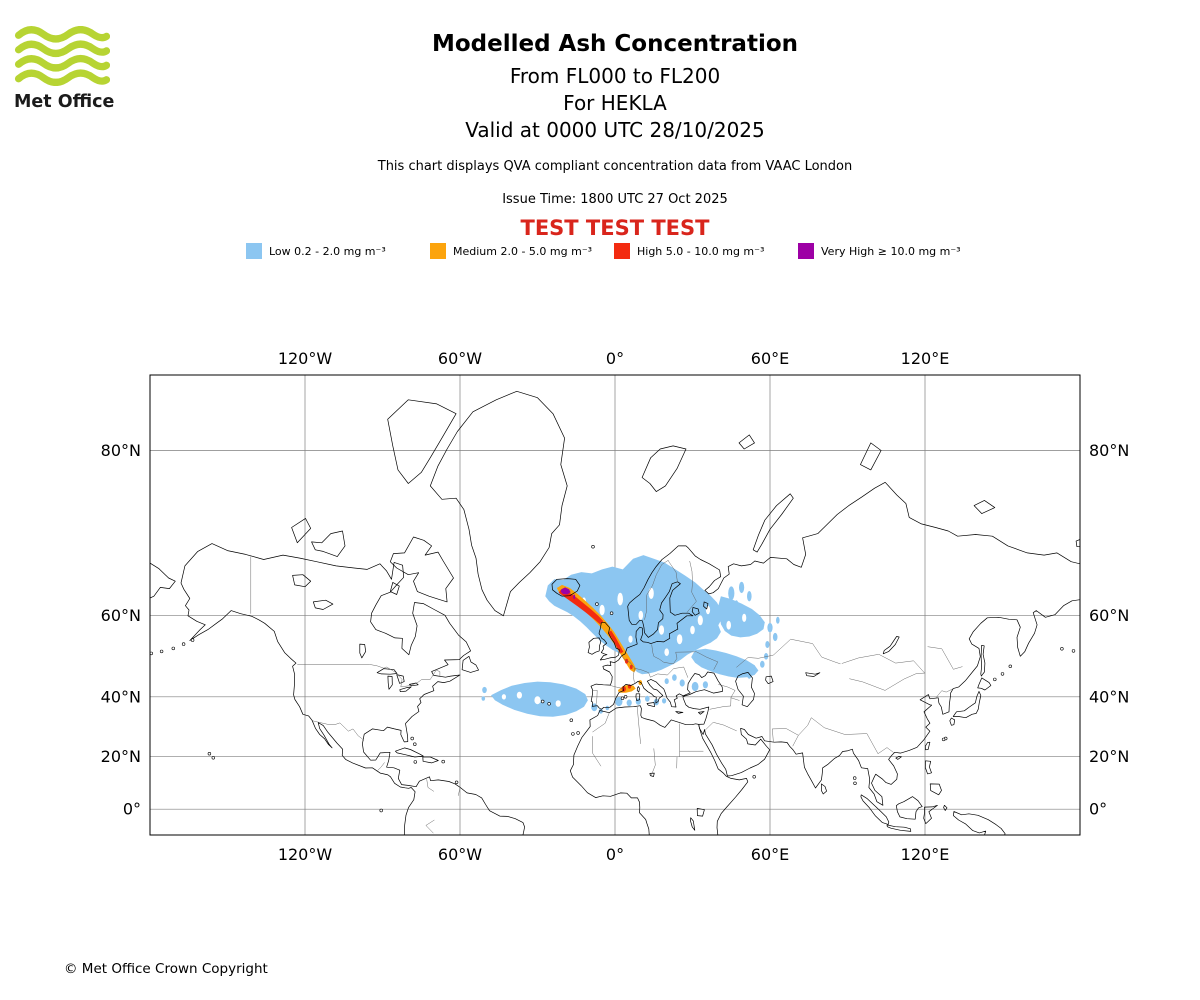  What do you see at coordinates (622, 251) in the screenshot?
I see `legend-swatch-high` at bounding box center [622, 251].